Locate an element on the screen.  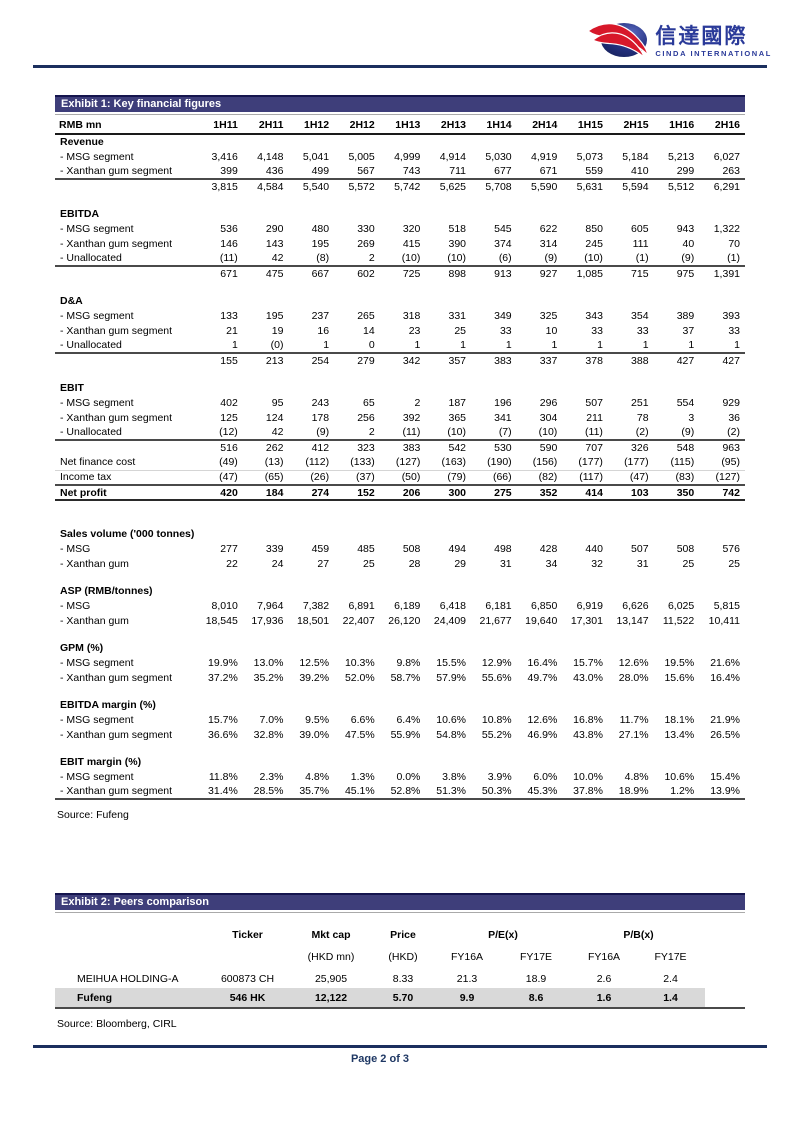
value-cell: 5,708 is located at coordinates (494, 186).